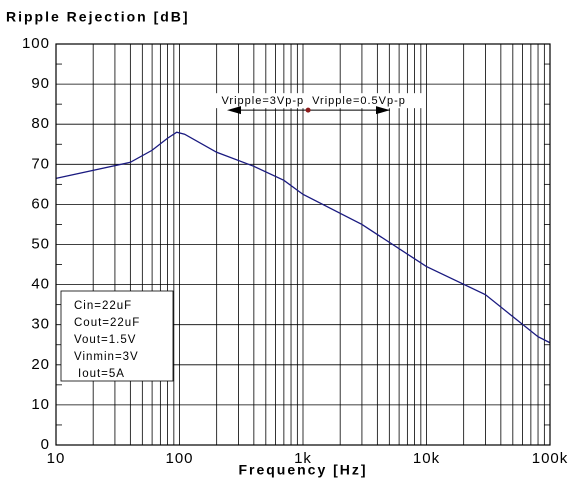 The height and width of the screenshot is (484, 578). What do you see at coordinates (40, 364) in the screenshot?
I see `y-tick-label: 20` at bounding box center [40, 364].